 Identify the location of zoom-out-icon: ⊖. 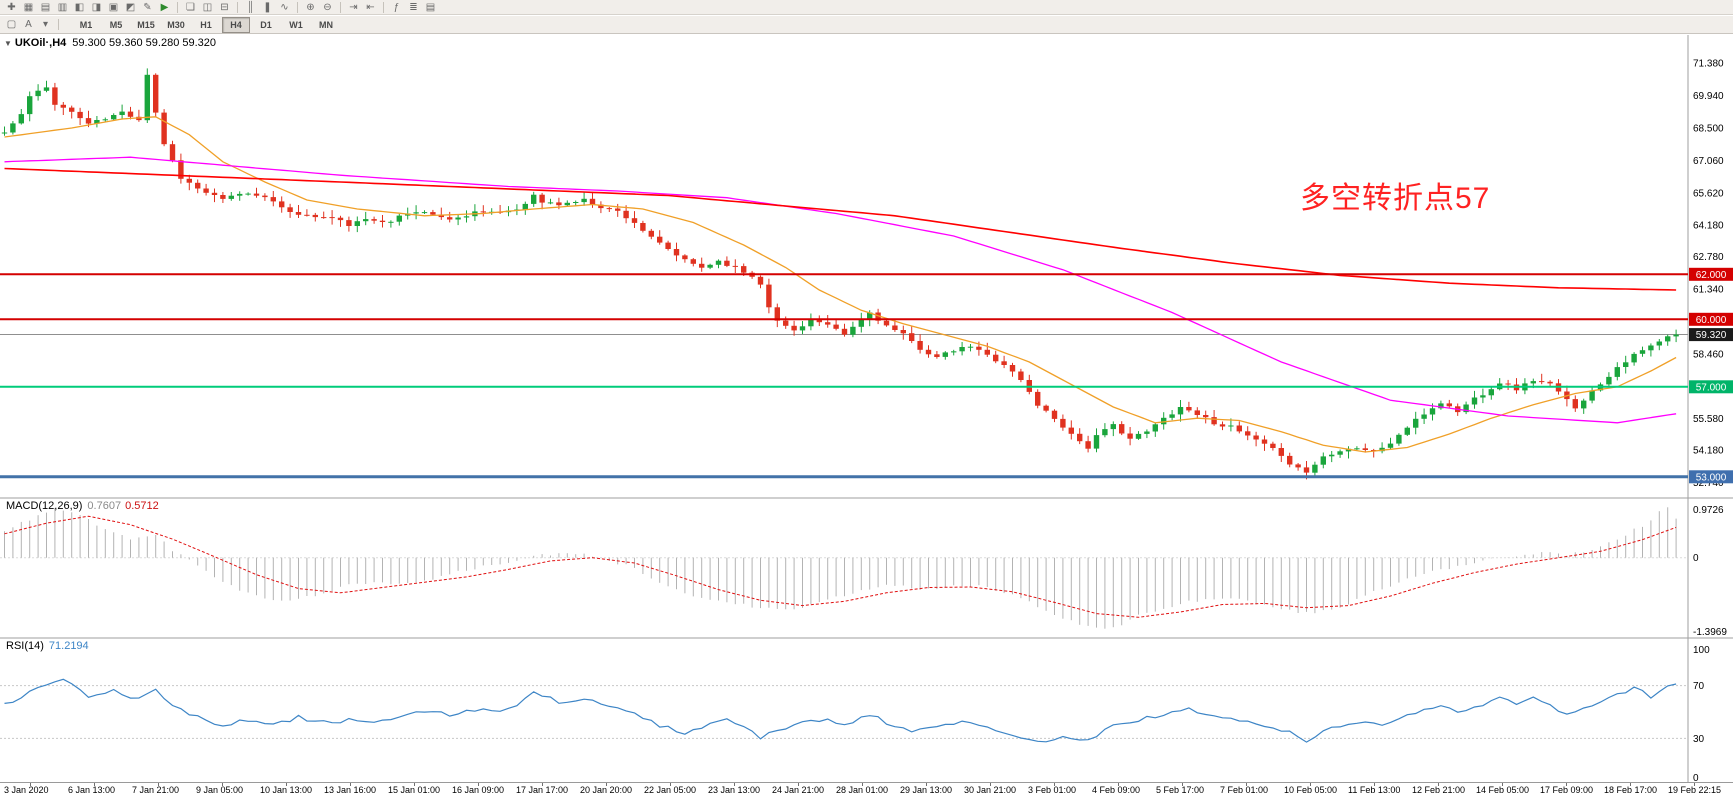
(327, 7).